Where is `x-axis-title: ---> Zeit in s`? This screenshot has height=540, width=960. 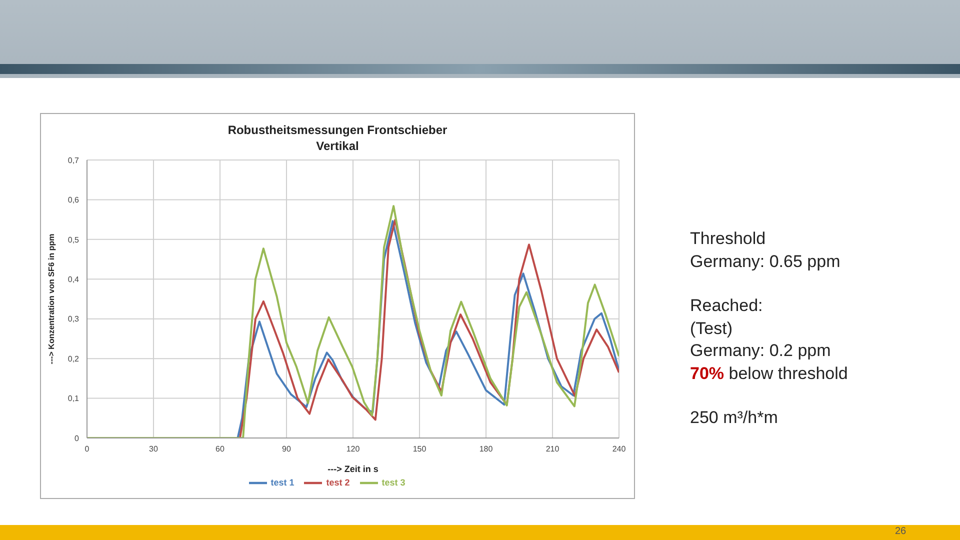
x-axis-title: ---> Zeit in s is located at coordinates (353, 469).